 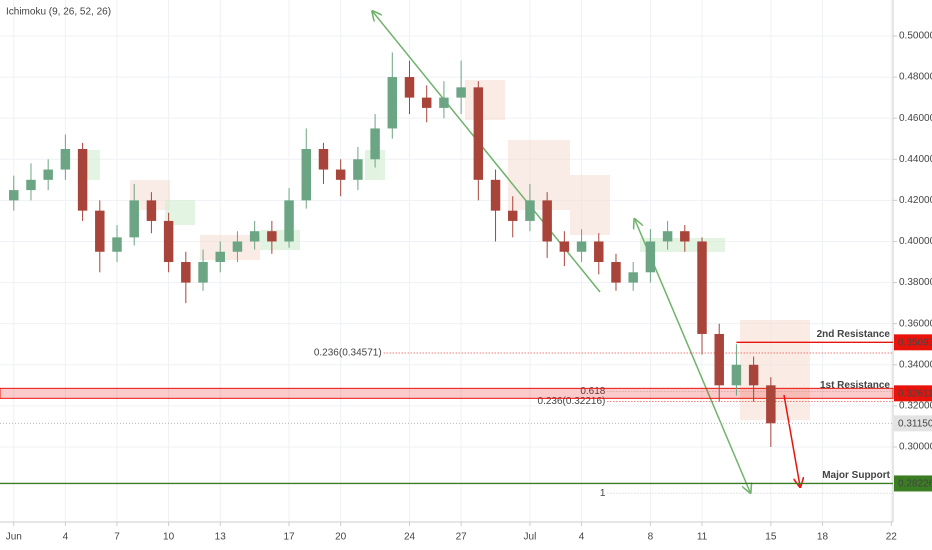 What do you see at coordinates (651, 537) in the screenshot?
I see `x-tick-label: 8` at bounding box center [651, 537].